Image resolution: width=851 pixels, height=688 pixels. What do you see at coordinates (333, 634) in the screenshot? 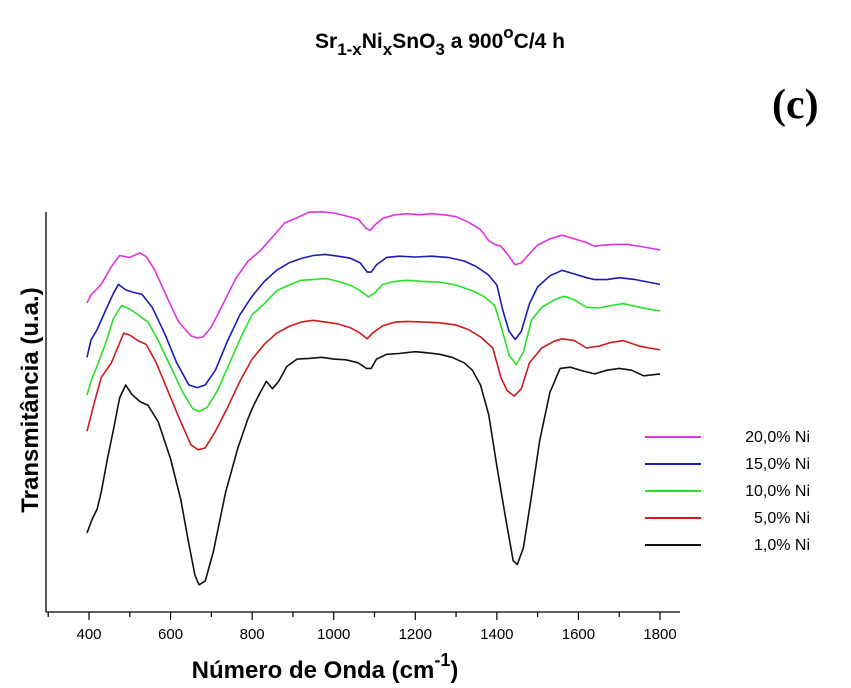
I see `x-tick-label: 1000` at bounding box center [333, 634].